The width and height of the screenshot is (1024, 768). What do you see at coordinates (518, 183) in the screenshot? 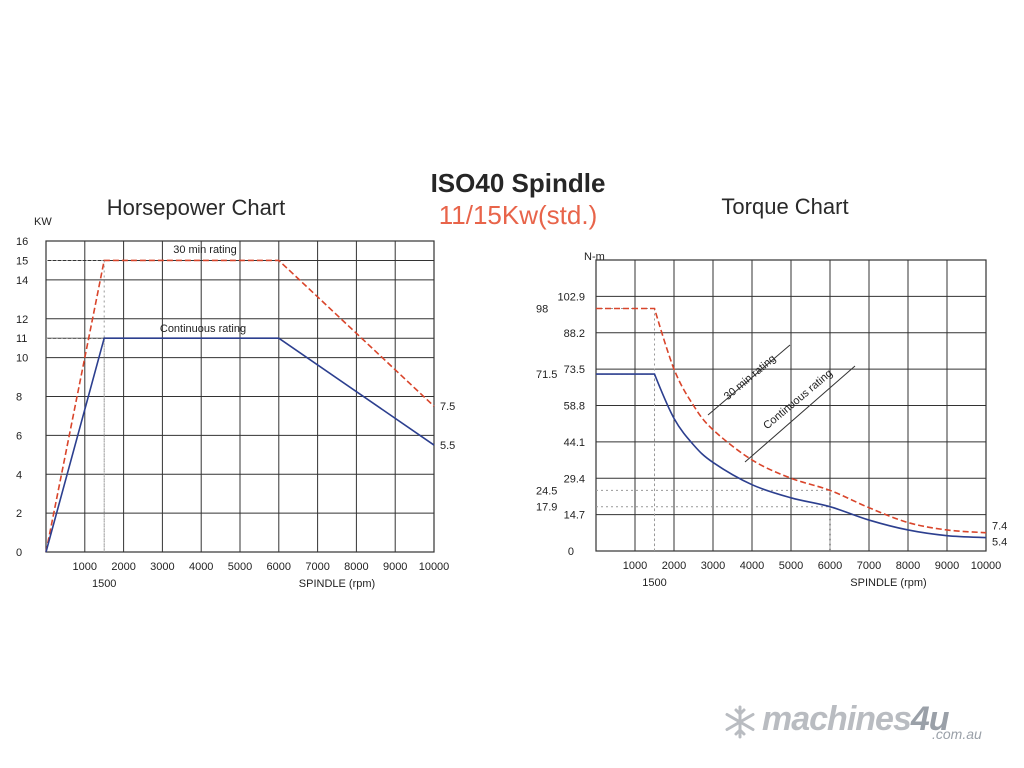
I see `page-title: ISO40 Spindle` at bounding box center [518, 183].